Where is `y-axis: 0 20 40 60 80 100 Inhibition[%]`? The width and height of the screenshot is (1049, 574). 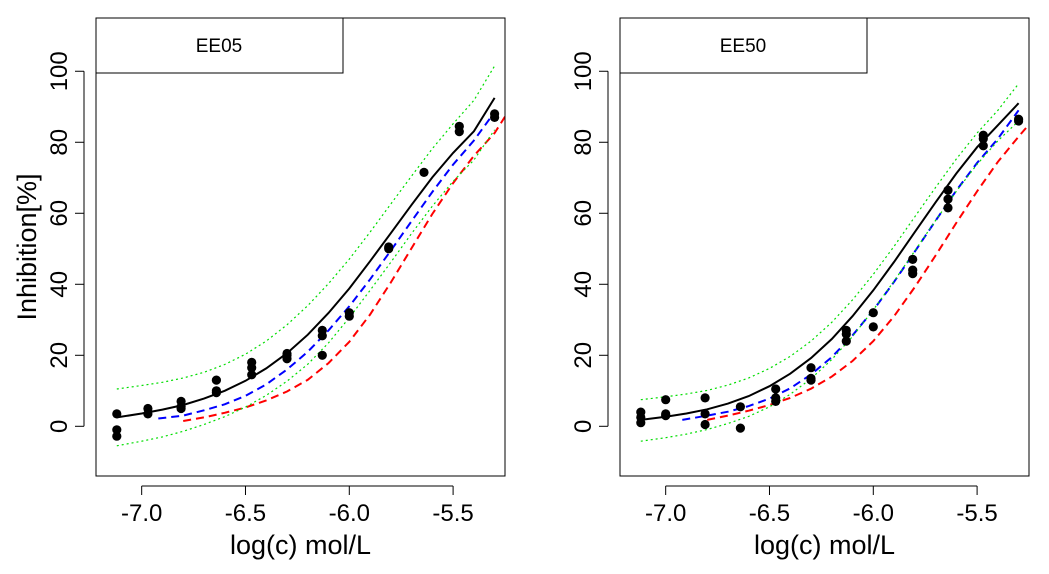 y-axis: 0 20 40 60 80 100 Inhibition[%] is located at coordinates (48, 242).